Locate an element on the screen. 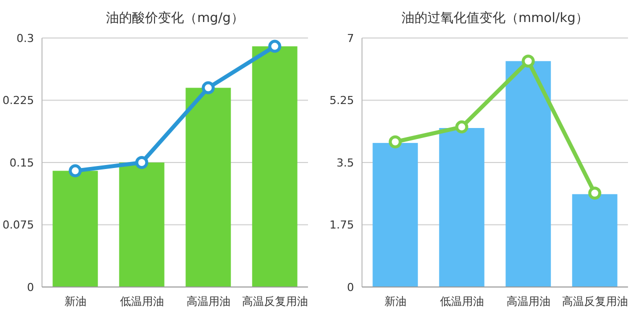 The width and height of the screenshot is (640, 313). y-tick-label: 0.15 is located at coordinates (22, 163).